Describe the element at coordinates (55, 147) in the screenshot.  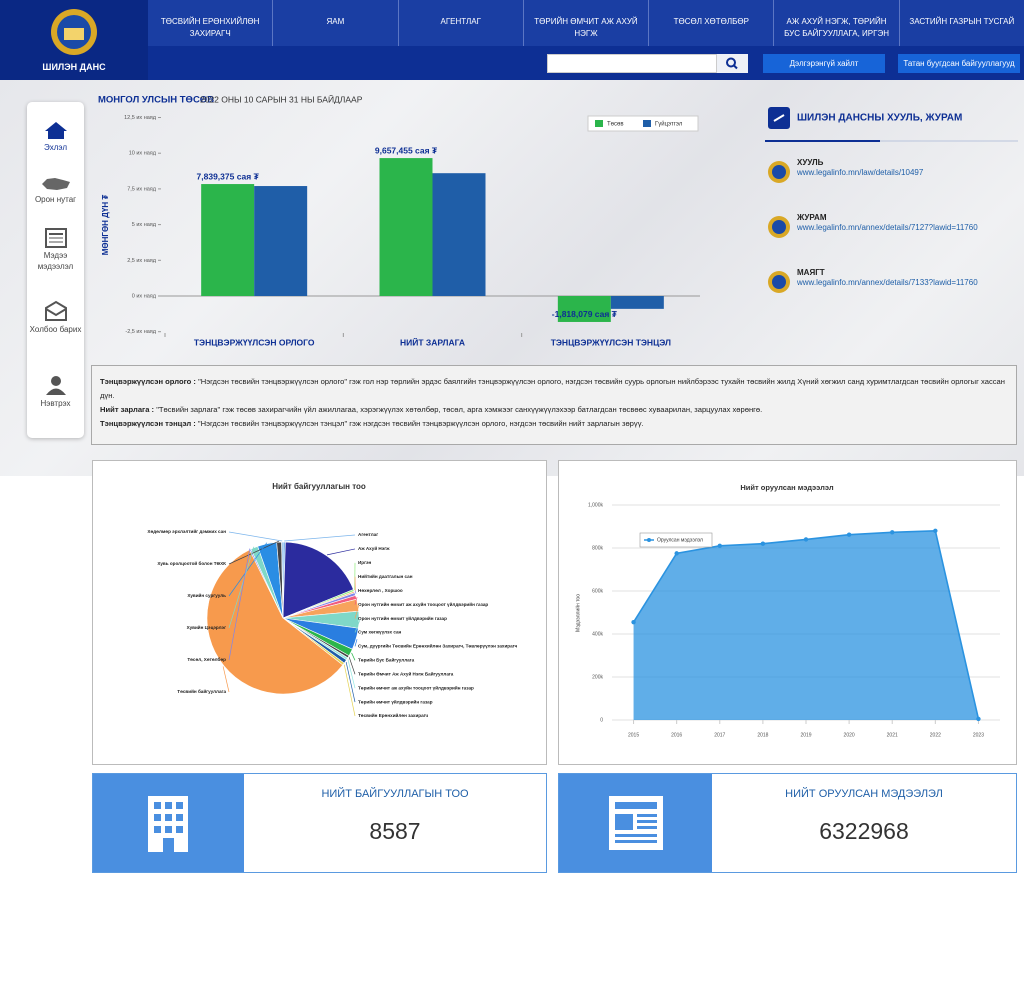
I see `sidebar-label: Эхлэл` at that location.